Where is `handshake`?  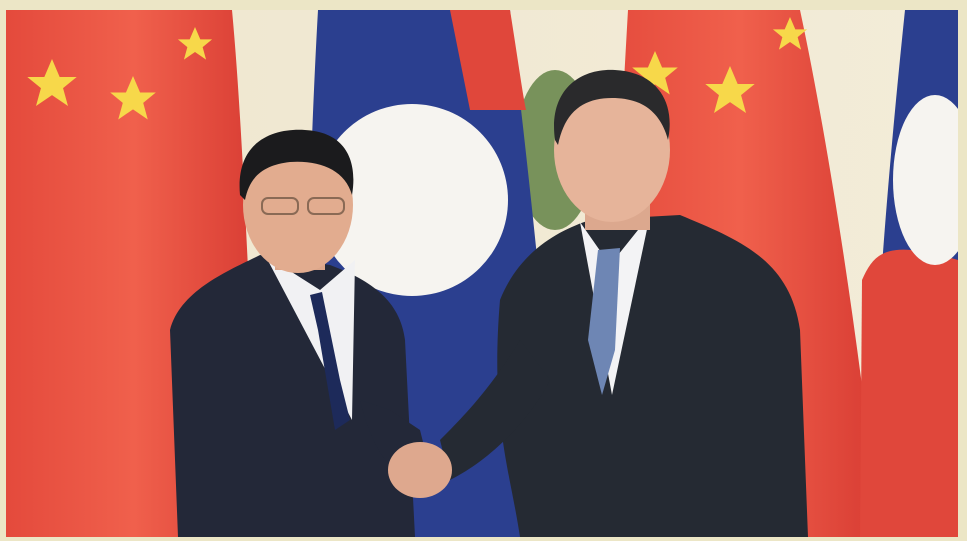 handshake is located at coordinates (420, 470).